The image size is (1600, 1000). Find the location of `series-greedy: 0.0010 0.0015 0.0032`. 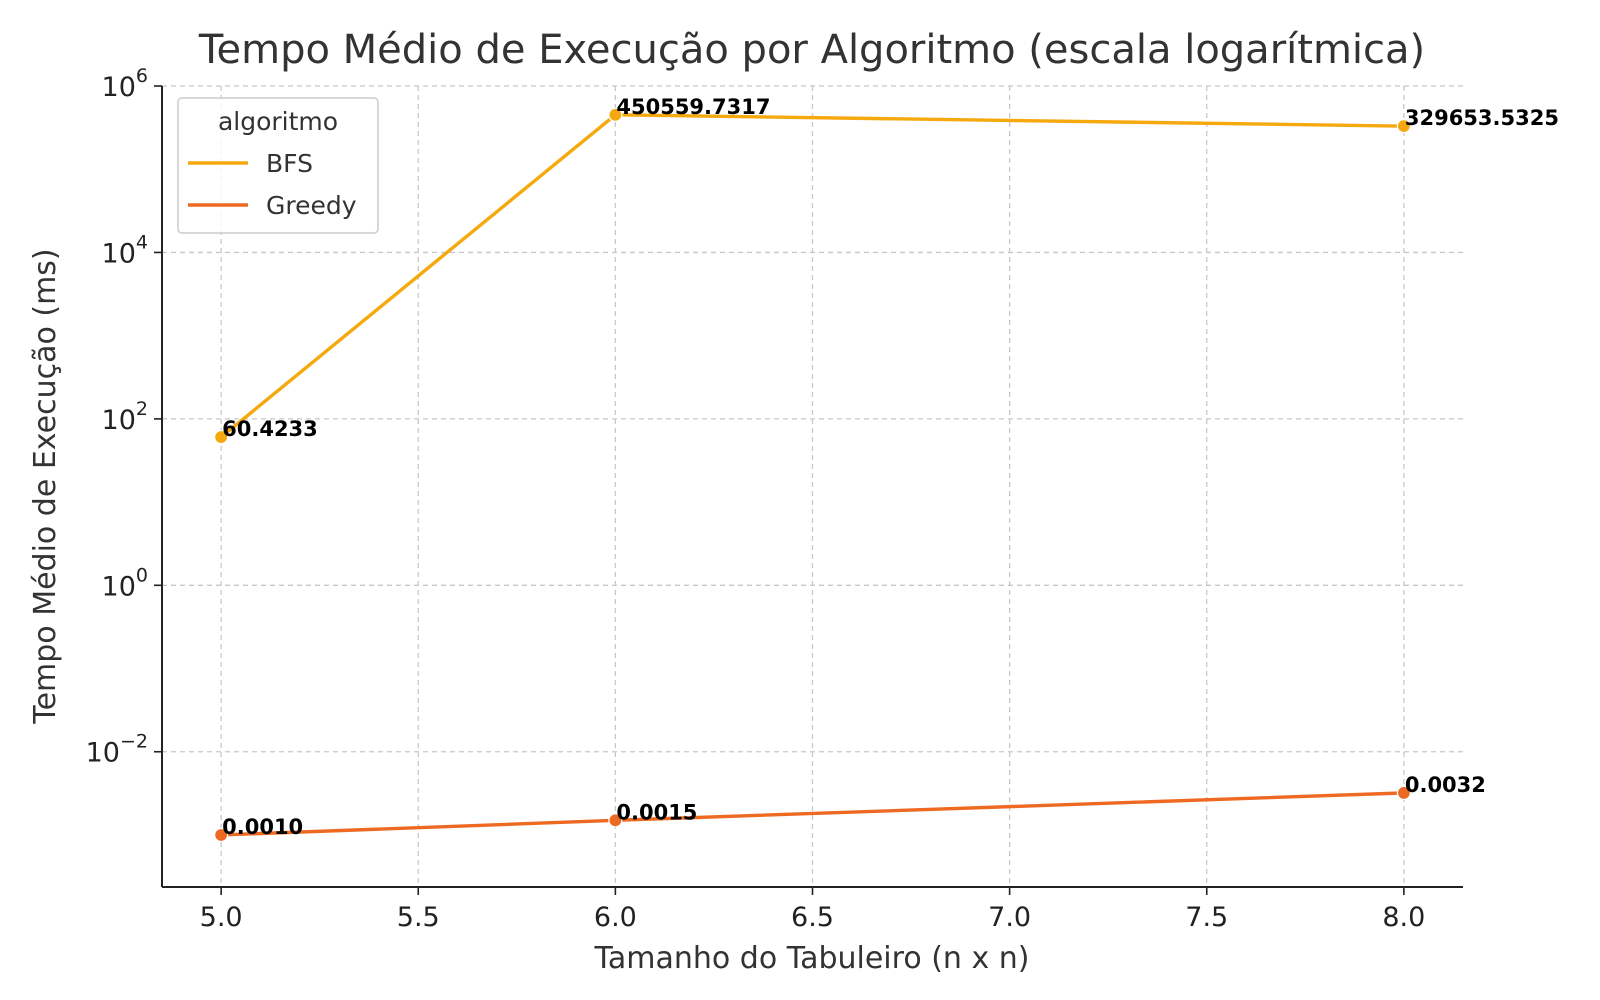

series-greedy: 0.0010 0.0015 0.0032 is located at coordinates (850, 808).